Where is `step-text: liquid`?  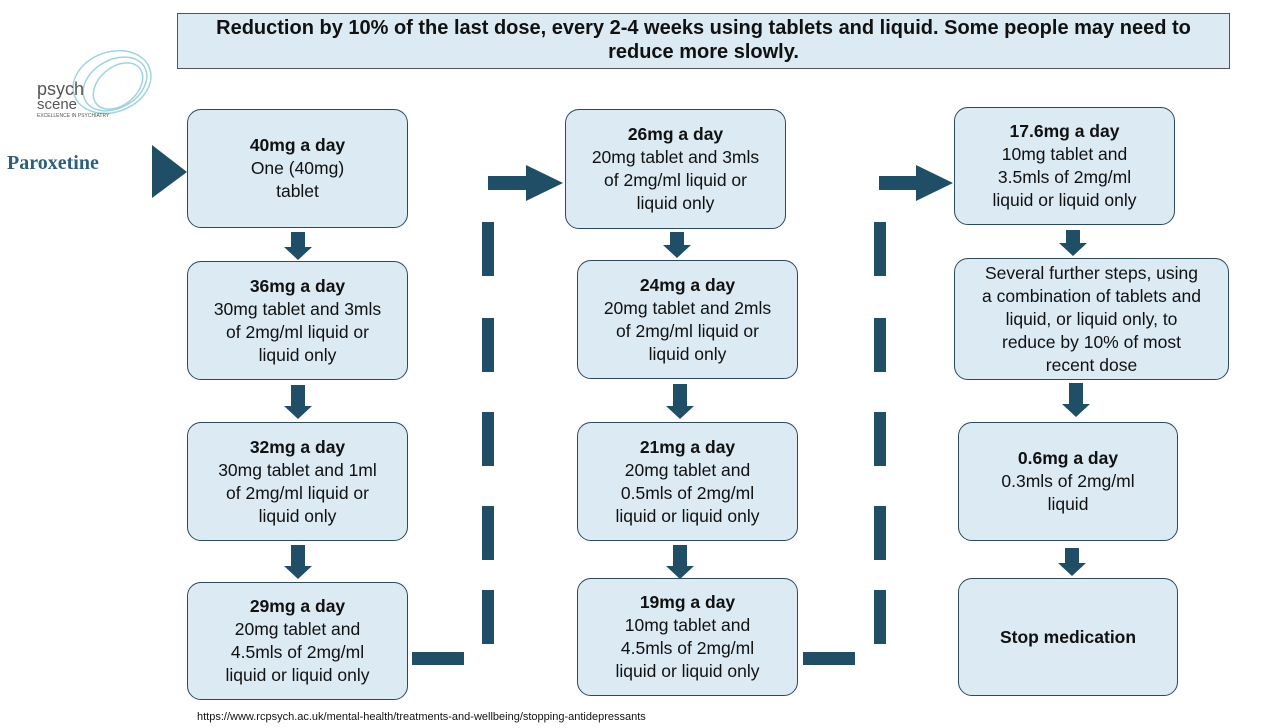
step-text: liquid is located at coordinates (1068, 504).